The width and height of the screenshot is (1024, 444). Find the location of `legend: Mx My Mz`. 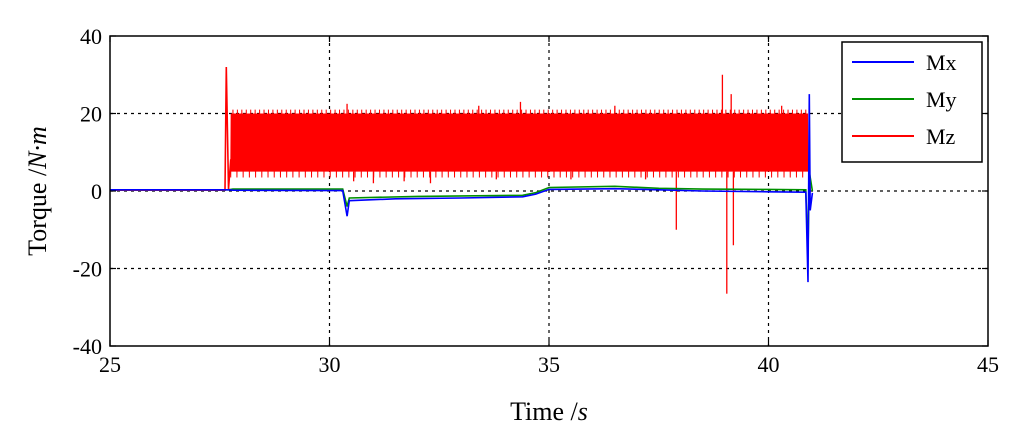

legend: Mx My Mz is located at coordinates (912, 102).